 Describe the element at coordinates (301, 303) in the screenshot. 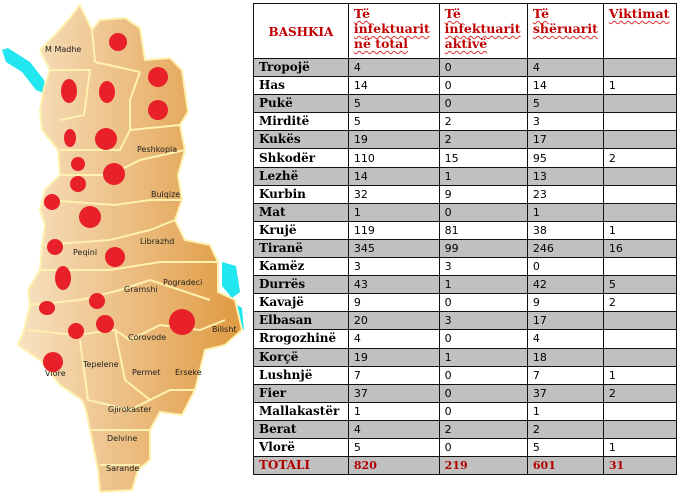

I see `municipality-name: Kavajë` at that location.